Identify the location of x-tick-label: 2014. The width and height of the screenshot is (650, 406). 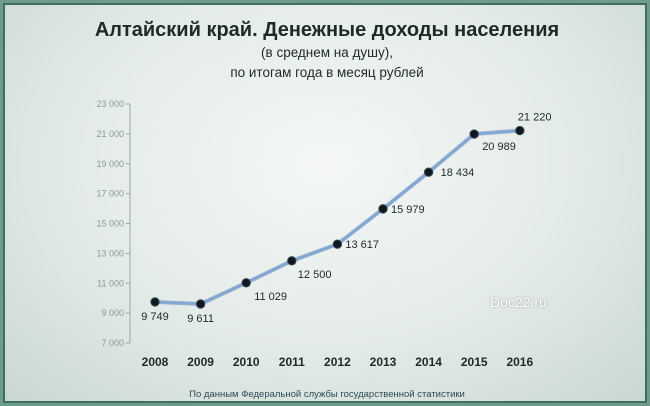
(428, 362).